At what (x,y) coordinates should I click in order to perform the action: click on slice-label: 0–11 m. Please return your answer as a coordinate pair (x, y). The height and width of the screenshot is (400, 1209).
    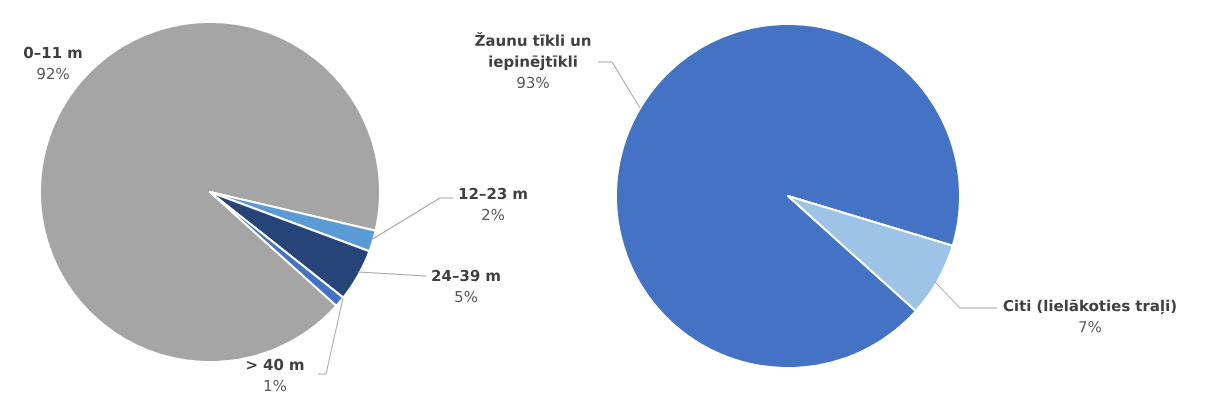
    Looking at the image, I should click on (53, 52).